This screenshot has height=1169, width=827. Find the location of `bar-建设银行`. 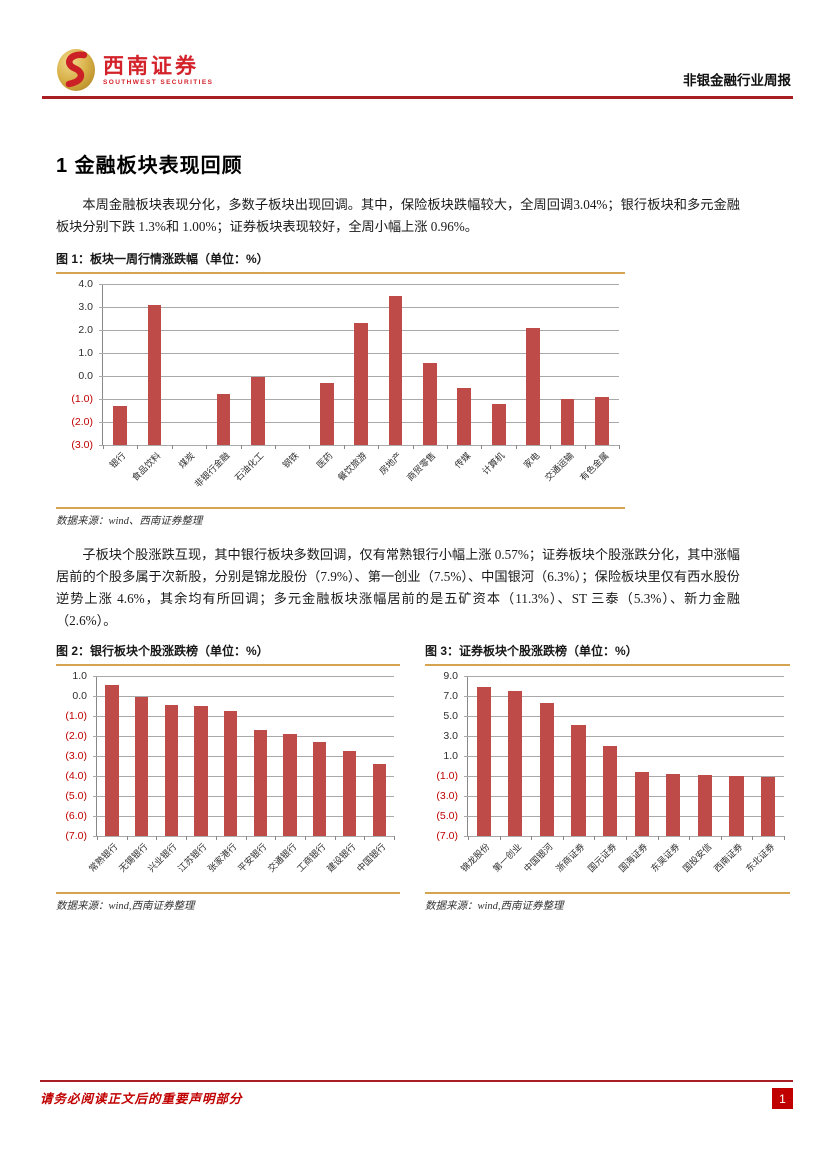

bar-建设银行 is located at coordinates (349, 793).